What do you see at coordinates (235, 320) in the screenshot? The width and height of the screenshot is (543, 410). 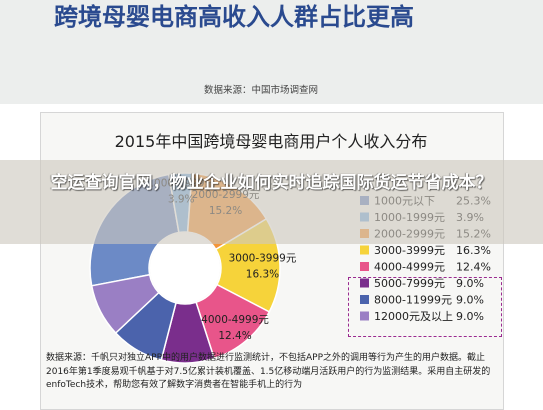 I see `slice-label-5-category: 4000-4999元` at bounding box center [235, 320].